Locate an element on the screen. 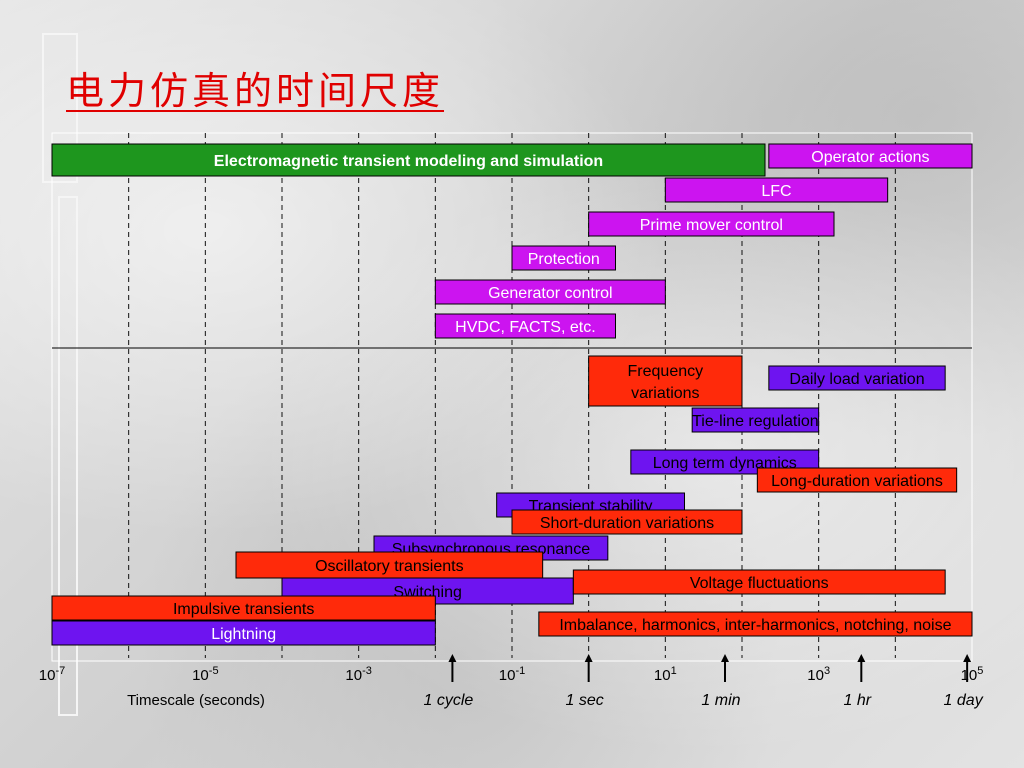  phenomena-12-bar is located at coordinates (755, 624).